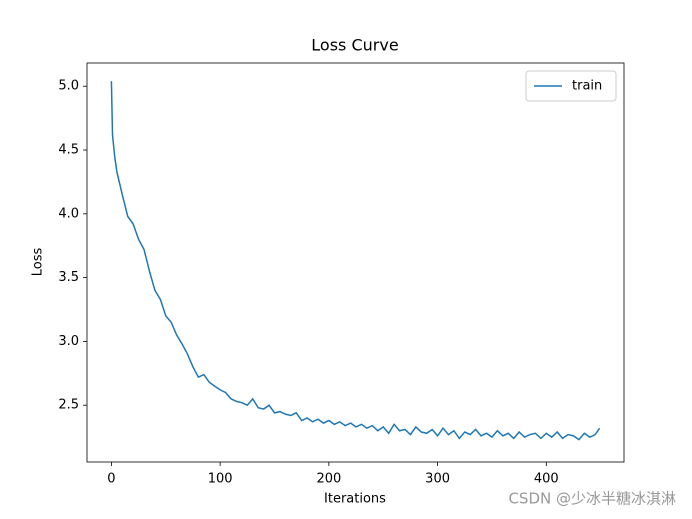  I want to click on y-tick-label: 3.5, so click(68, 277).